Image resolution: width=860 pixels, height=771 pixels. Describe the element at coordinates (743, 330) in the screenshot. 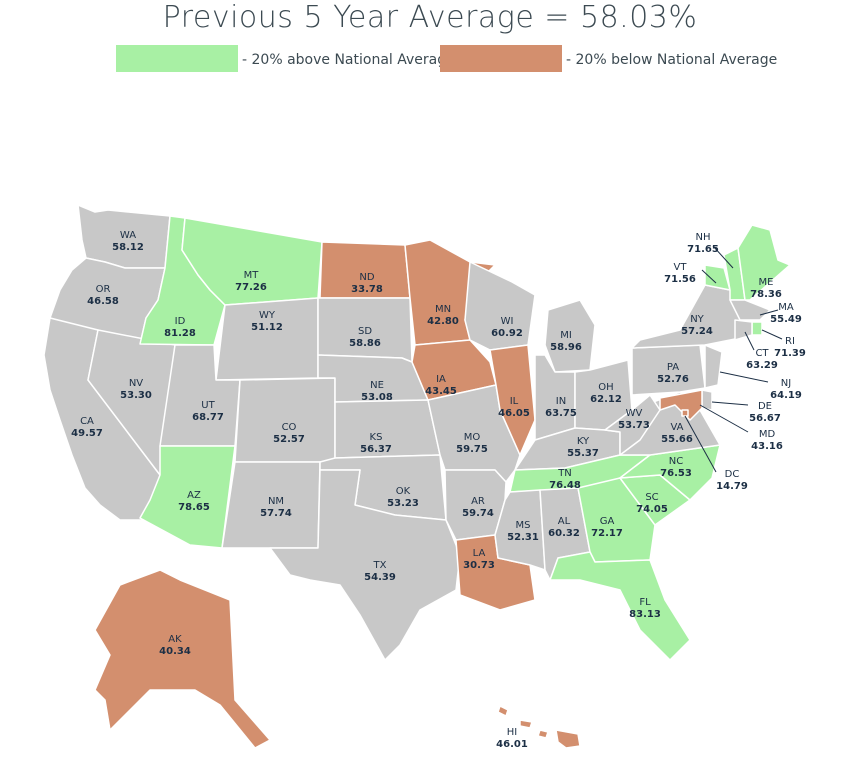

I see `state-ct` at that location.